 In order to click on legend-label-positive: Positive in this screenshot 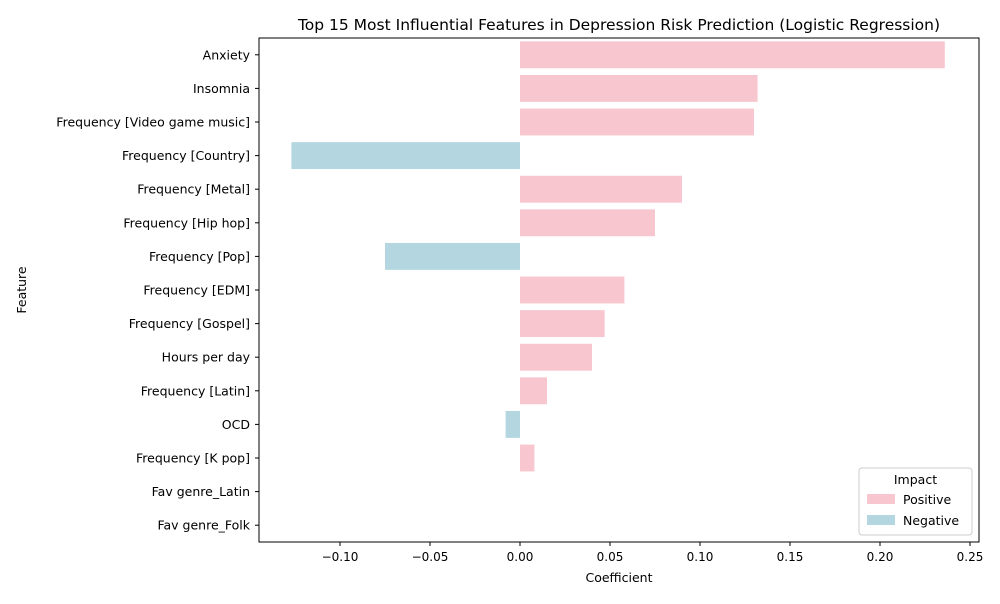, I will do `click(927, 499)`.